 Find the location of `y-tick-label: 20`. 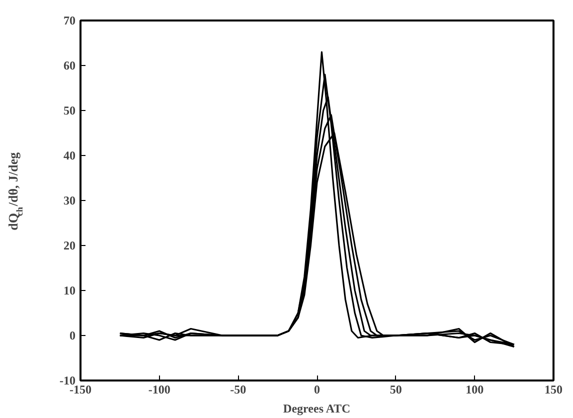

y-tick-label: 20 is located at coordinates (70, 245).